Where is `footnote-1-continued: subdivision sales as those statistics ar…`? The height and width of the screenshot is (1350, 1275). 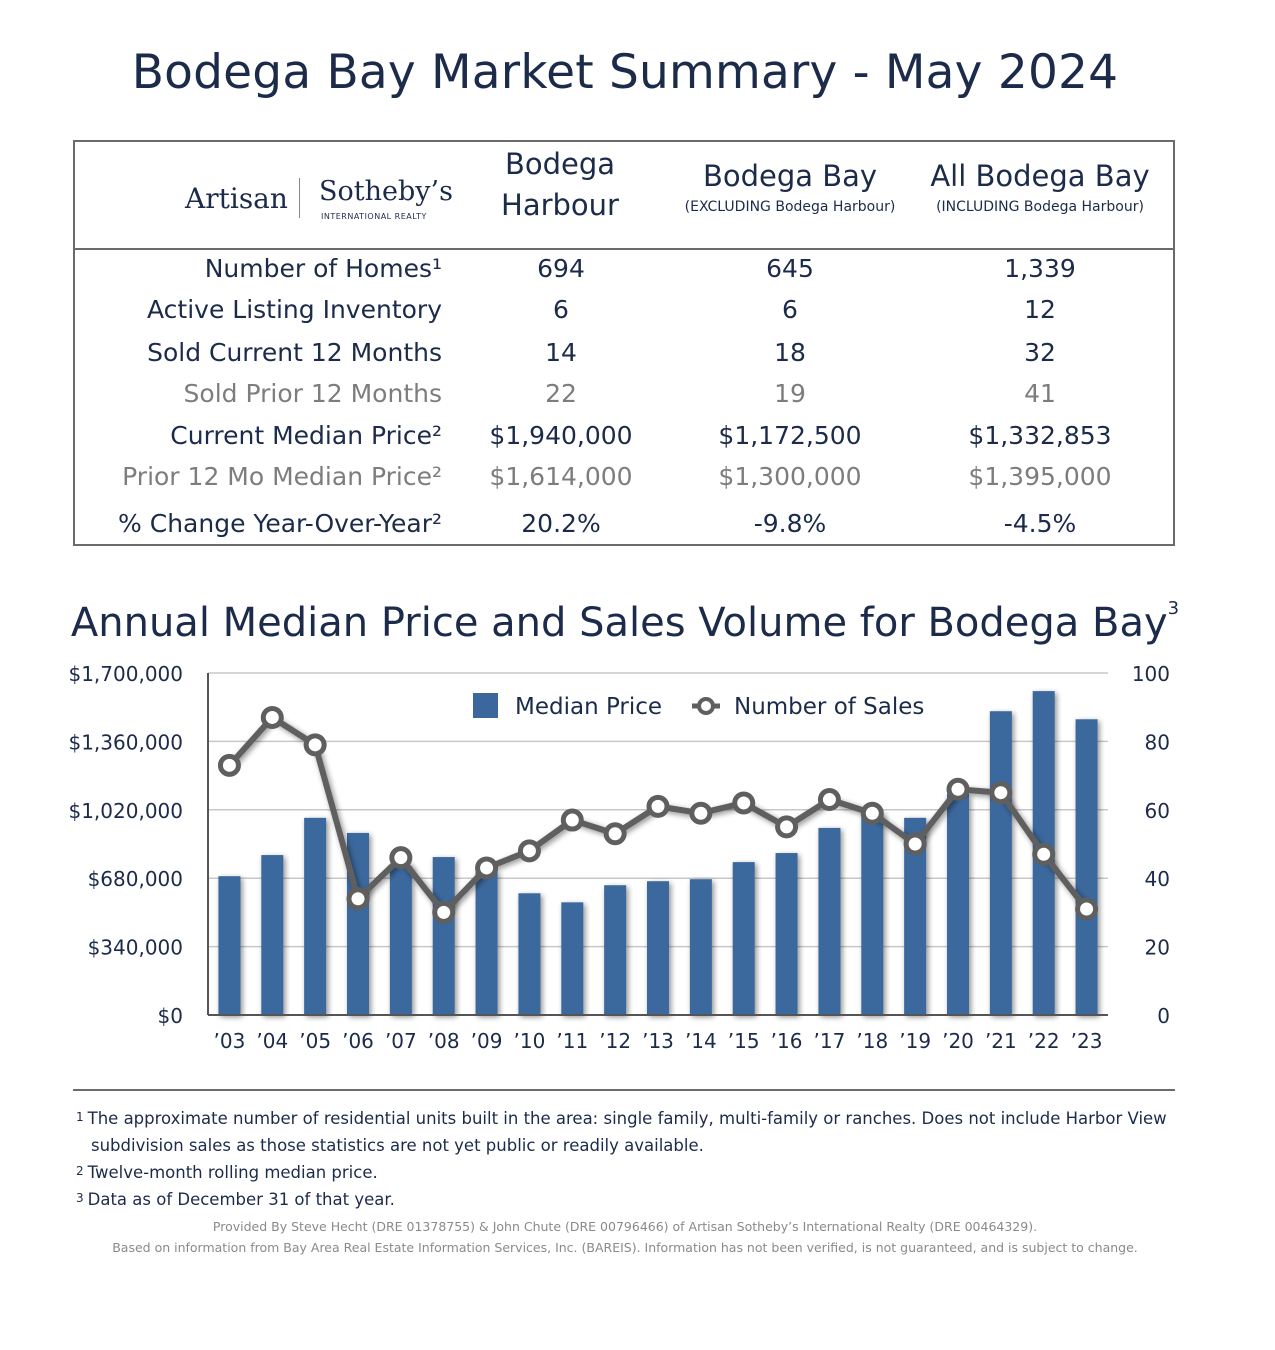
footnote-1-continued: subdivision sales as those statistics ar… is located at coordinates (397, 1145).